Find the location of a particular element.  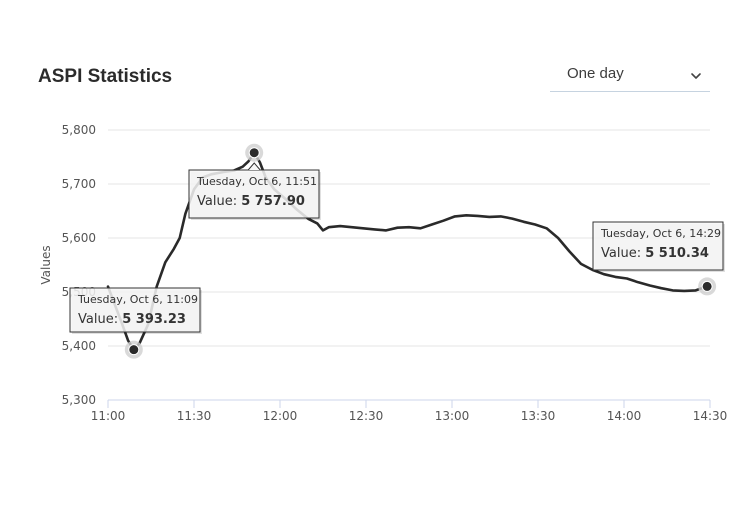

x-tick-label: 13:00 is located at coordinates (452, 416).